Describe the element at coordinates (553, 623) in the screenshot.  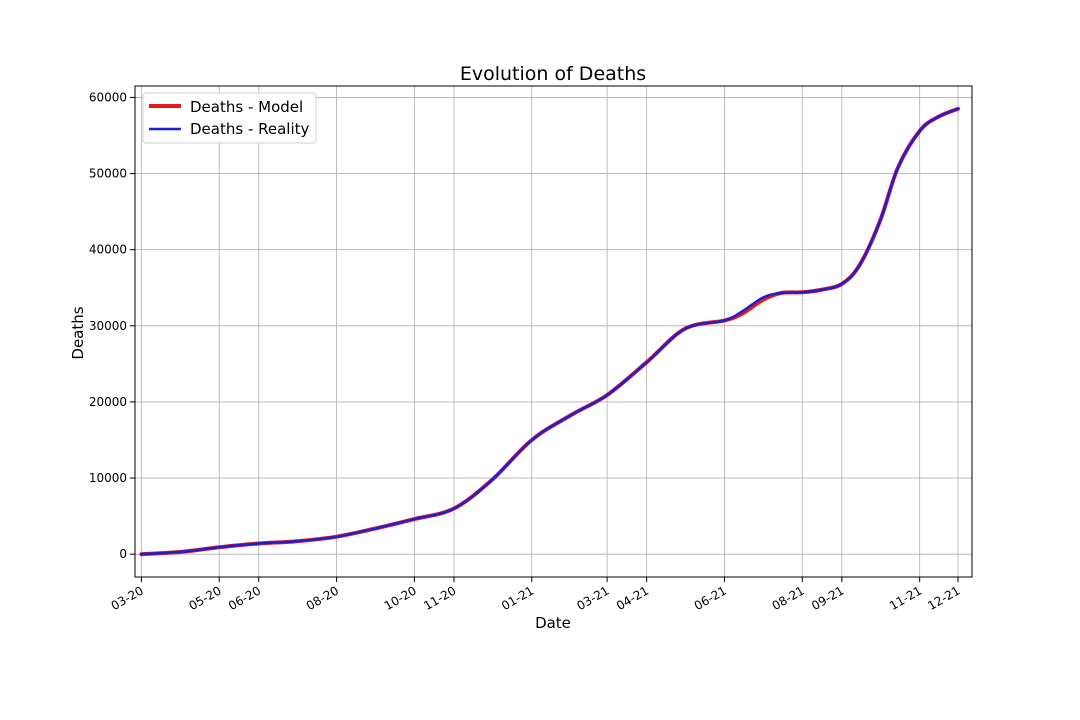
I see `x-axis-label: Date` at that location.